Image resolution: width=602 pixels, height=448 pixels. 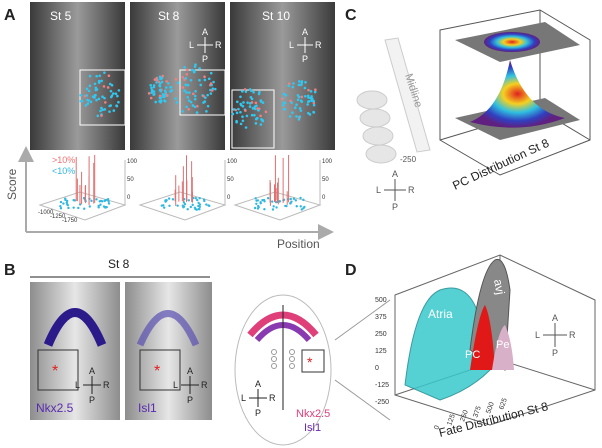 What do you see at coordinates (169, 16) in the screenshot?
I see `stage-label: St 8` at bounding box center [169, 16].